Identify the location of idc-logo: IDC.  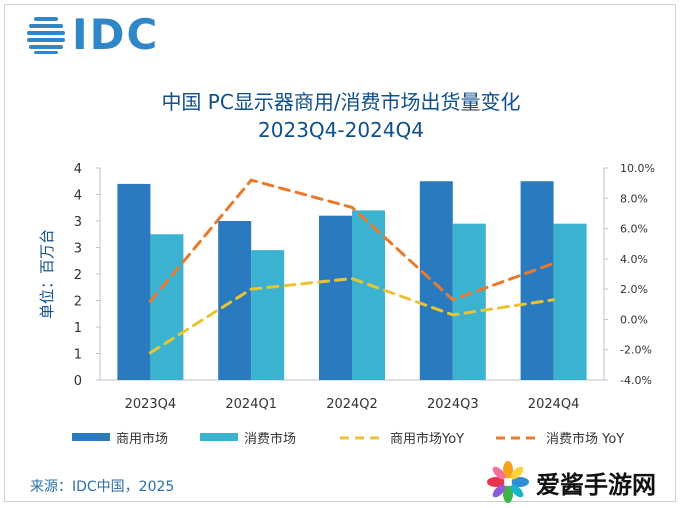
(92, 35).